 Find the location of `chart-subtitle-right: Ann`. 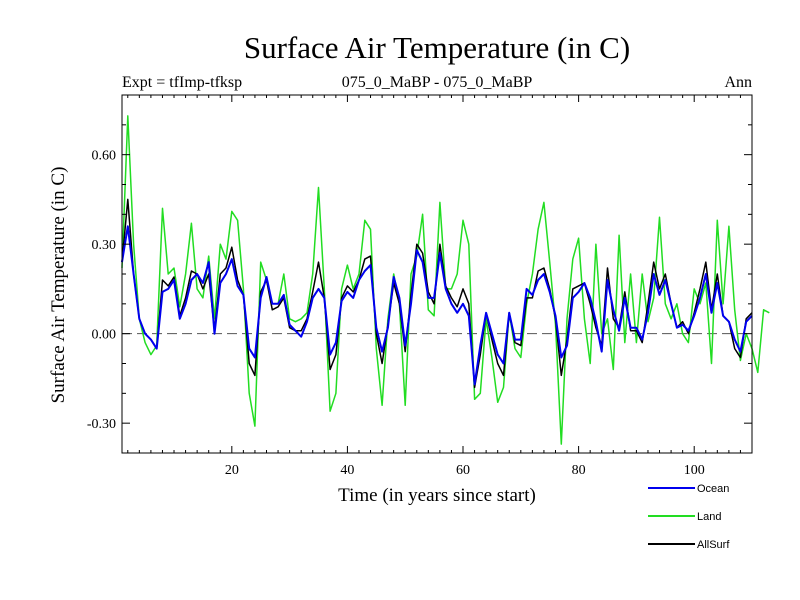

chart-subtitle-right: Ann is located at coordinates (738, 82).